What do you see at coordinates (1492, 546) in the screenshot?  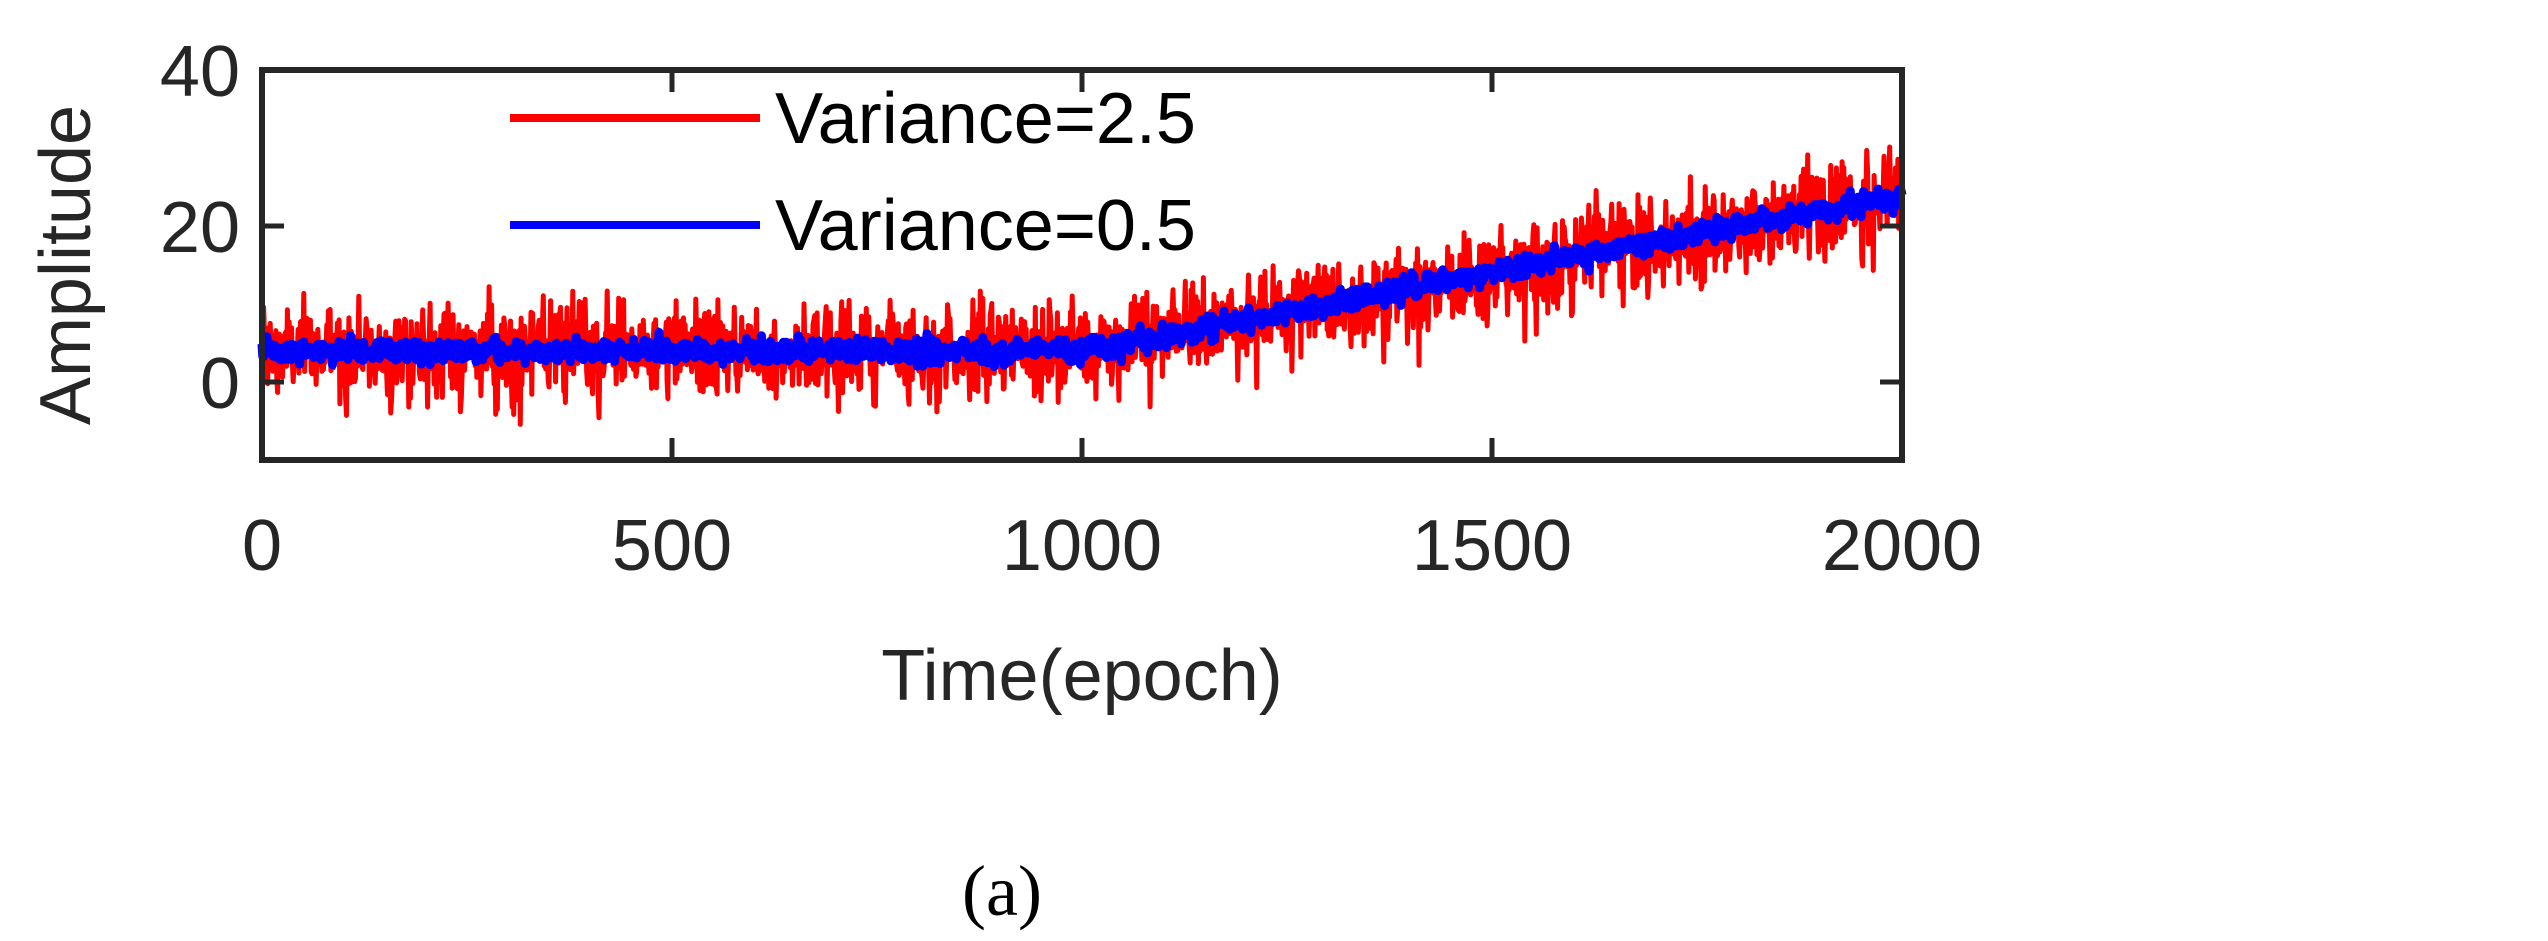 I see `x-tick-label-1500: 1500` at bounding box center [1492, 546].